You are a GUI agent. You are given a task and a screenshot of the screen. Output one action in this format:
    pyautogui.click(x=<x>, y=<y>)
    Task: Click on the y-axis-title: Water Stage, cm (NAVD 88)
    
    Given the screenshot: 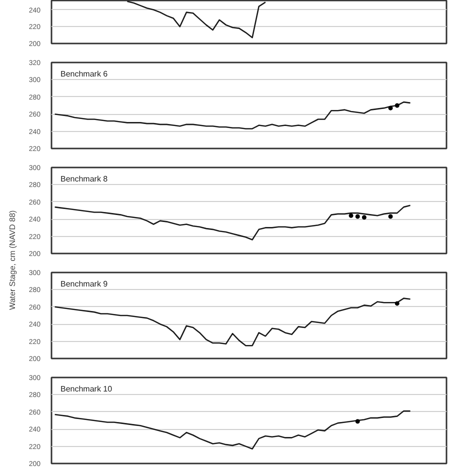 What is the action you would take?
    pyautogui.click(x=12, y=260)
    